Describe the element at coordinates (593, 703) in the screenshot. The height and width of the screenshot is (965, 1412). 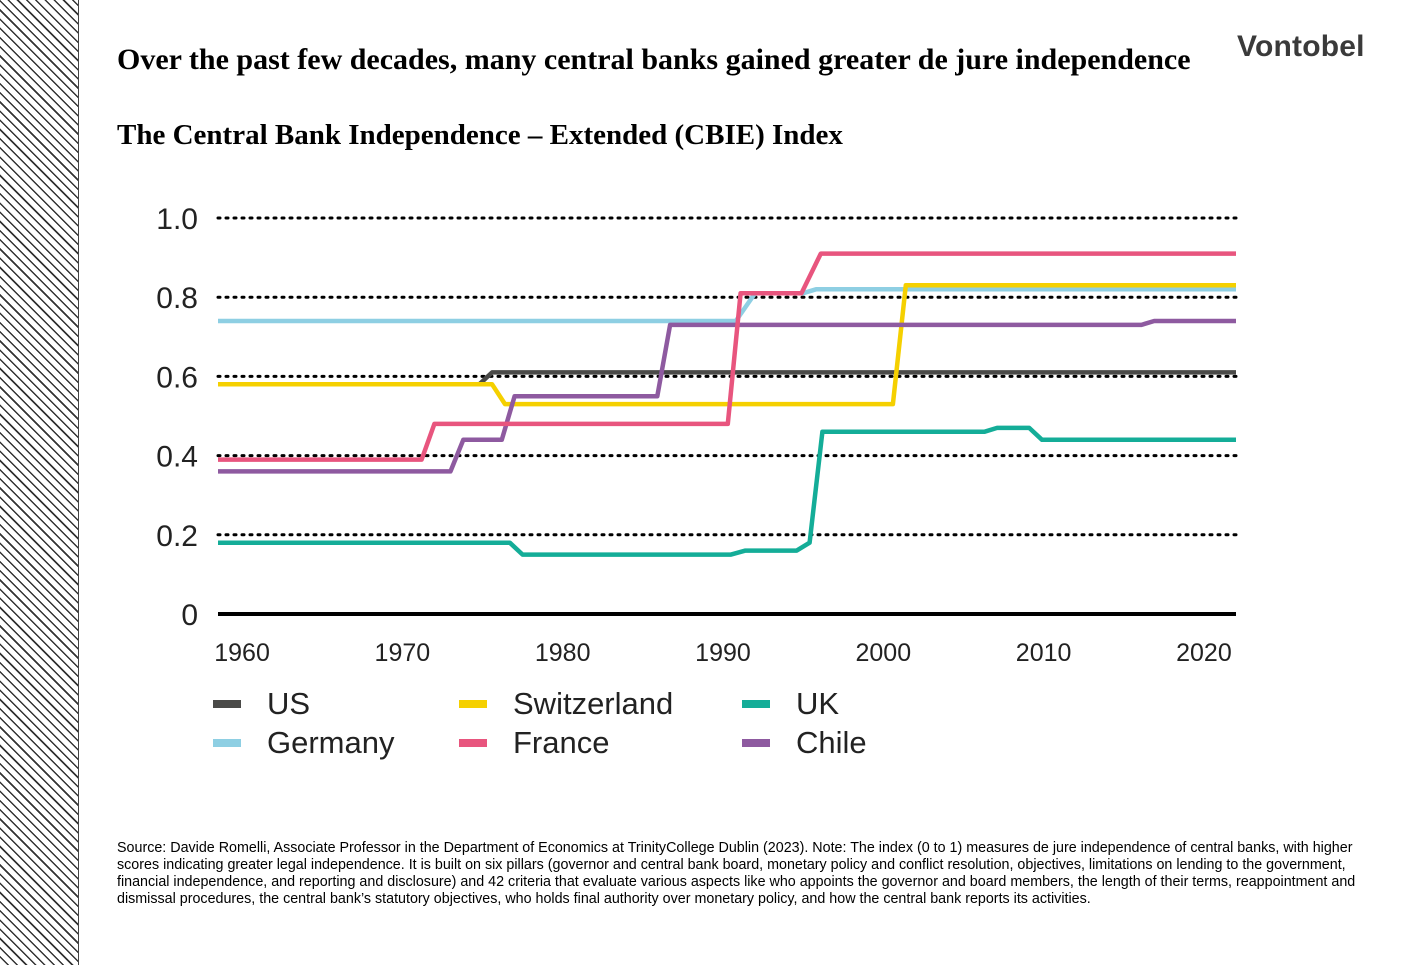
I see `legend-label-switzerland: Switzerland` at that location.